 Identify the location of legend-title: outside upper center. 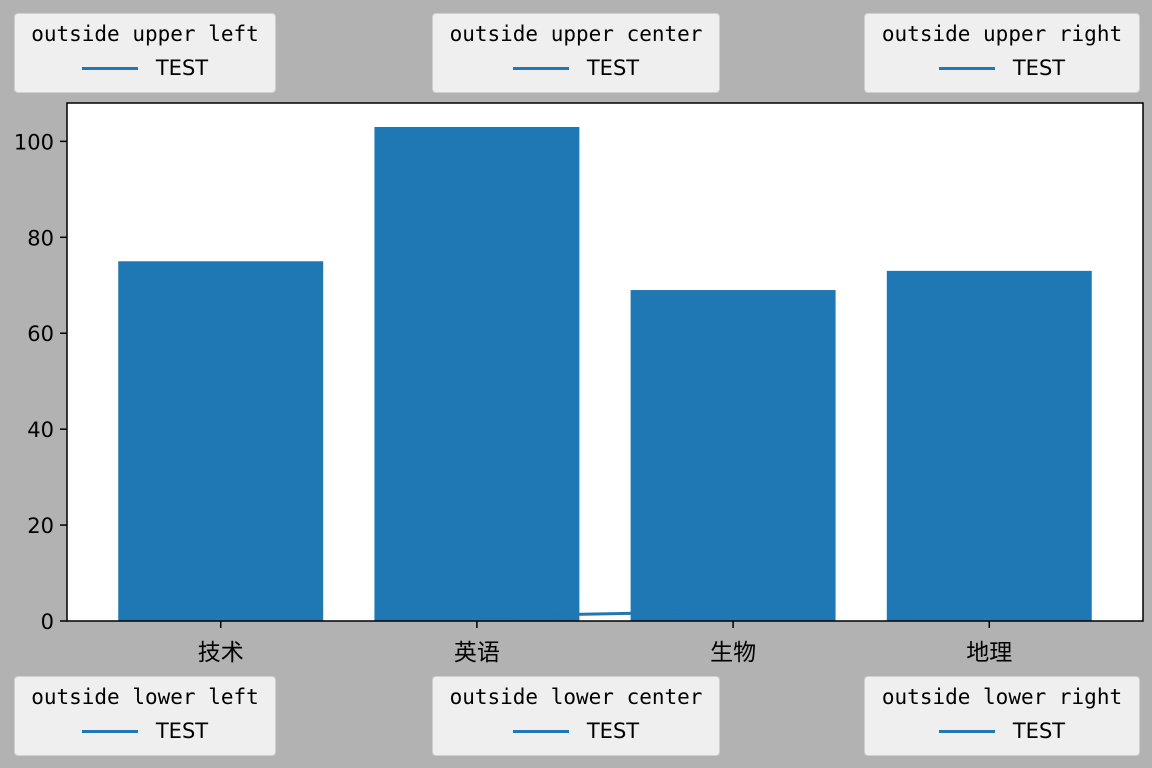
(576, 34).